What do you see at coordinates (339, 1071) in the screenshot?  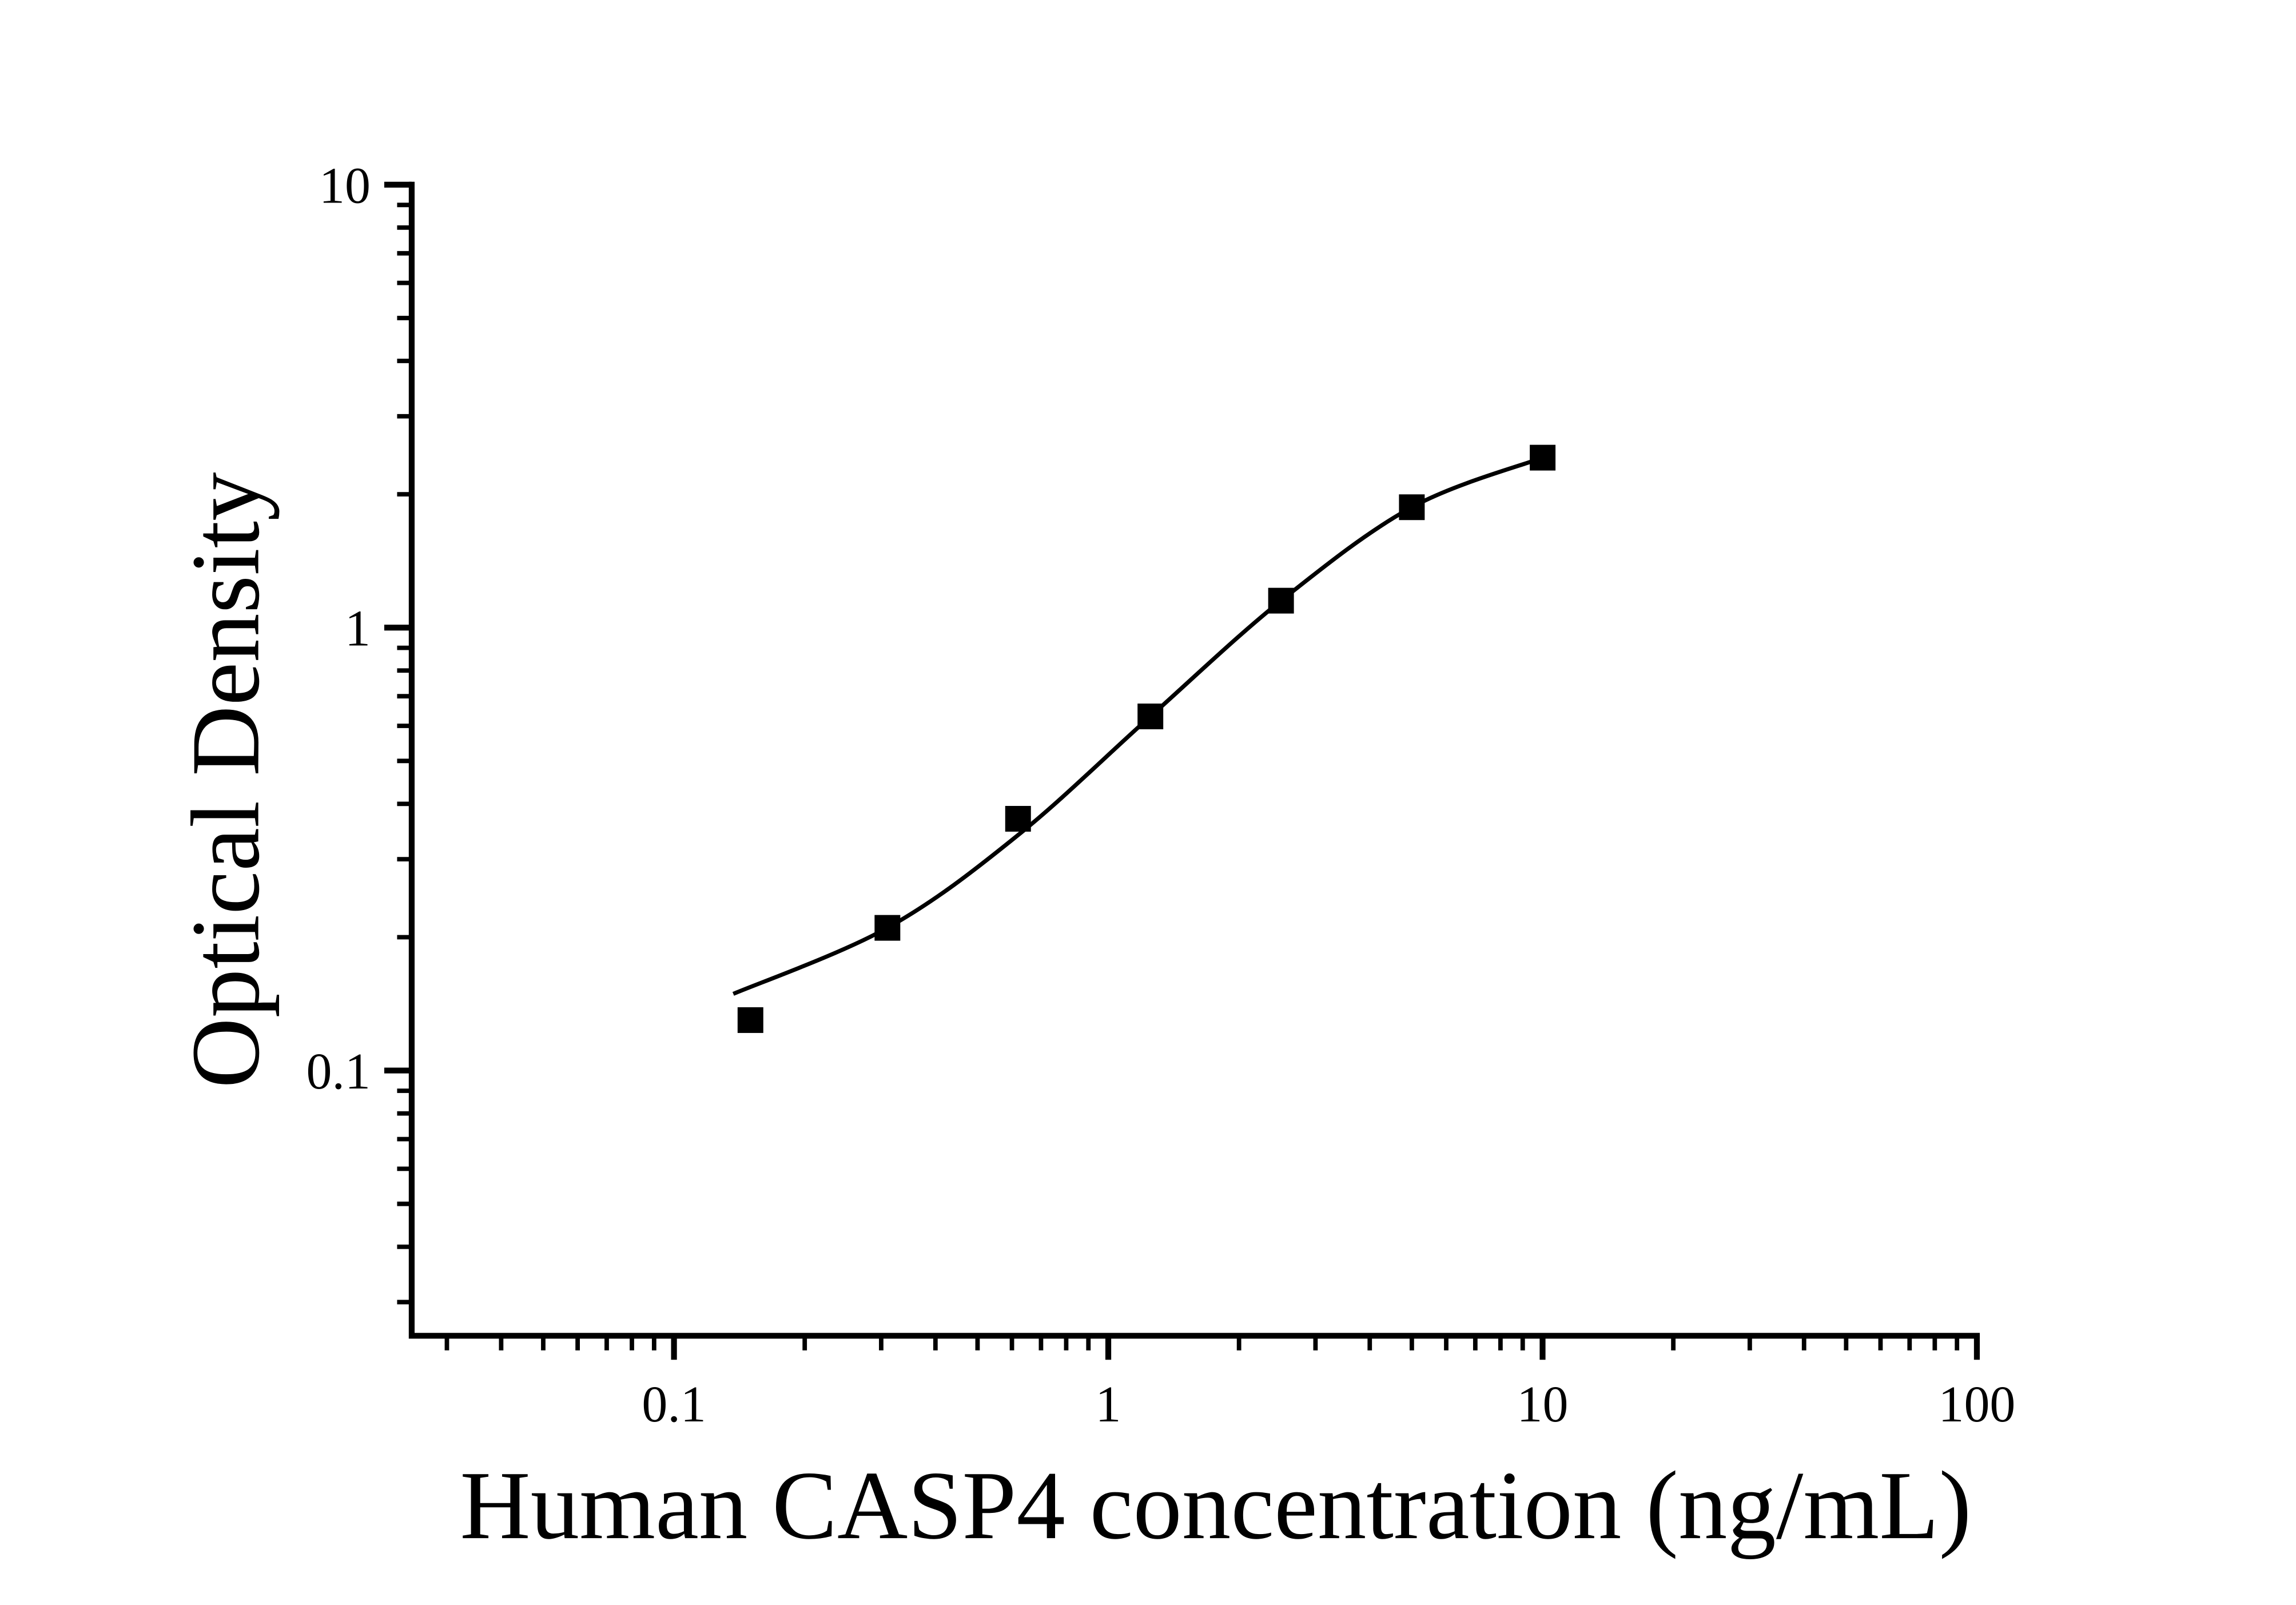 I see `y-tick-label: 0.1` at bounding box center [339, 1071].